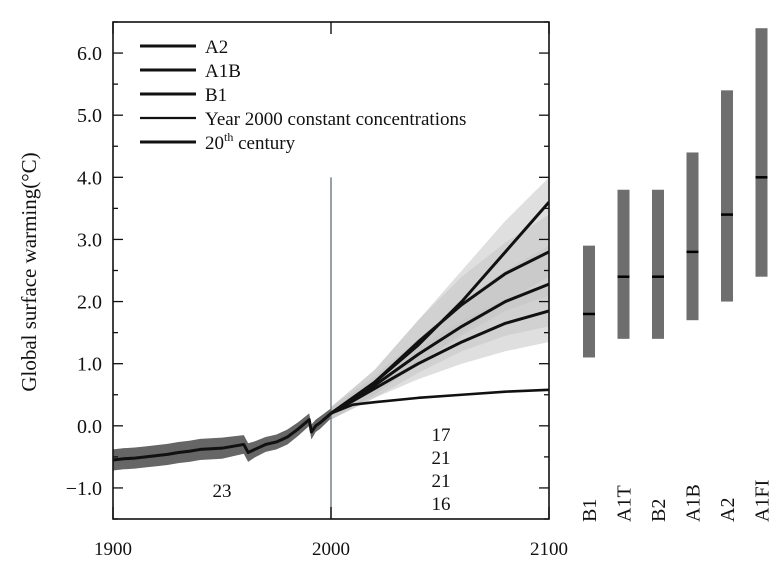  Describe the element at coordinates (439, 401) in the screenshot. I see `line-year-2000-constant-concentrations` at that location.